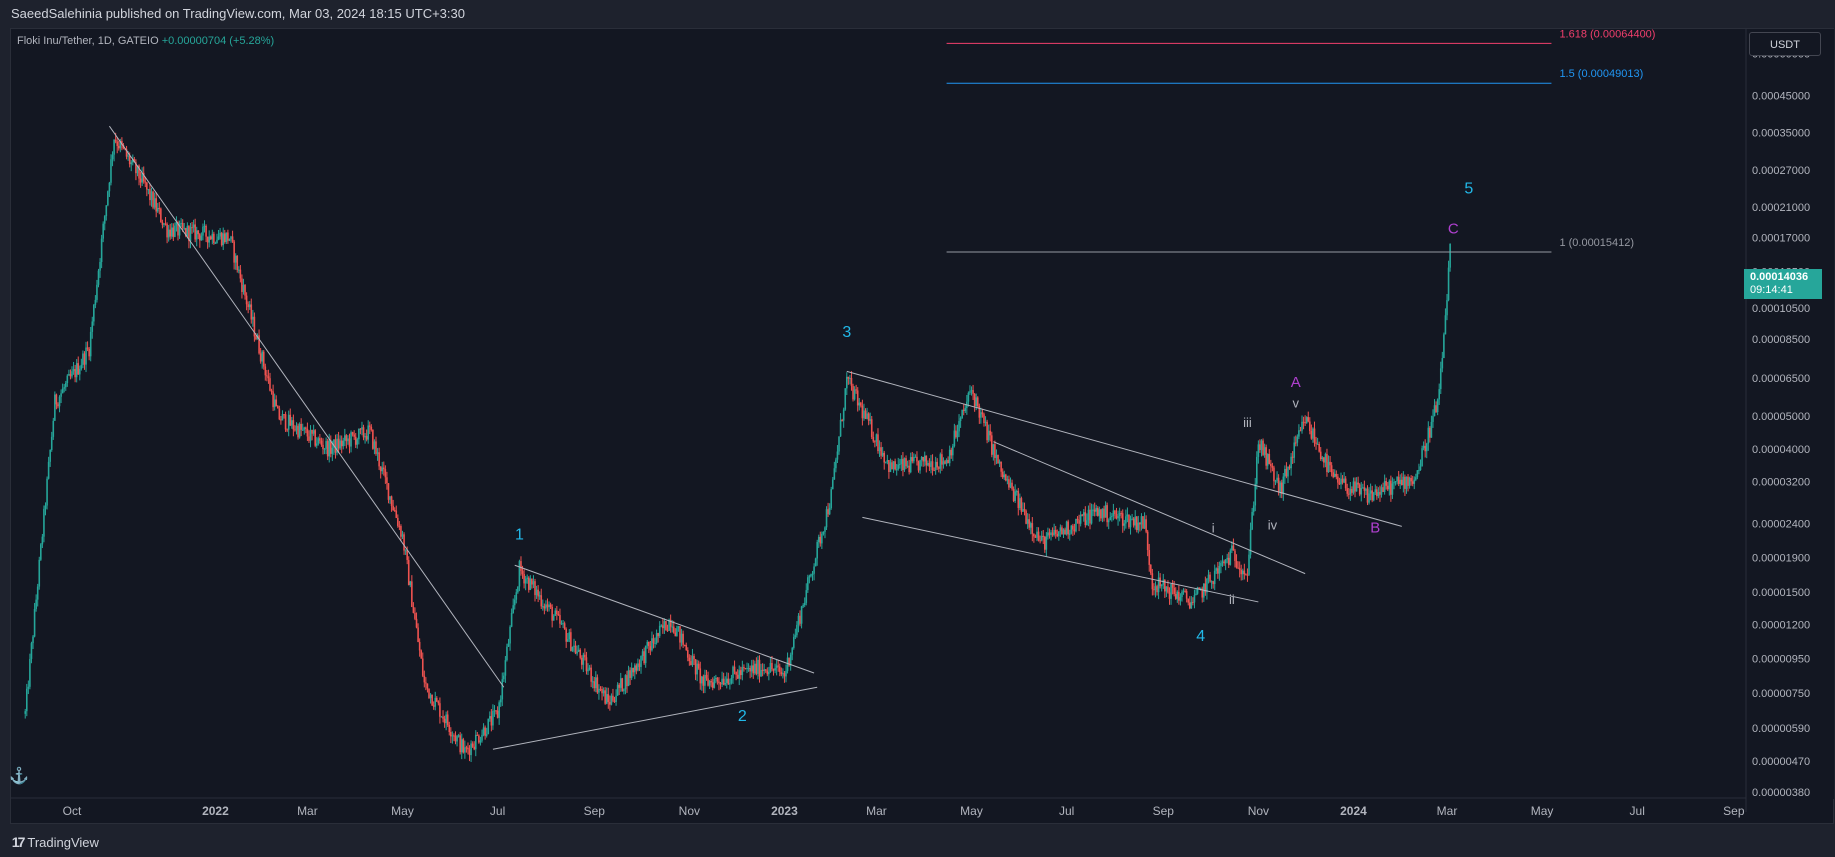 The height and width of the screenshot is (857, 1835). I want to click on y-tick-label: 0.00004000, so click(1781, 450).